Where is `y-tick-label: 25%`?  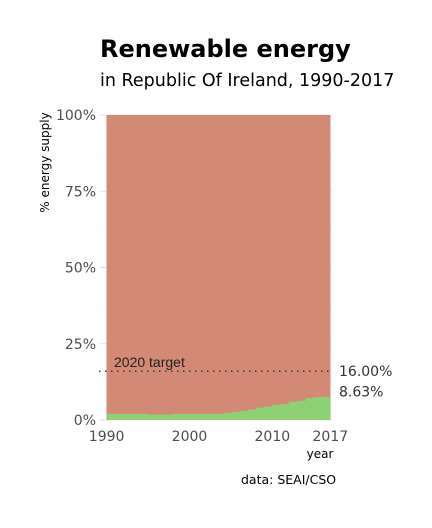
y-tick-label: 25% is located at coordinates (80, 345).